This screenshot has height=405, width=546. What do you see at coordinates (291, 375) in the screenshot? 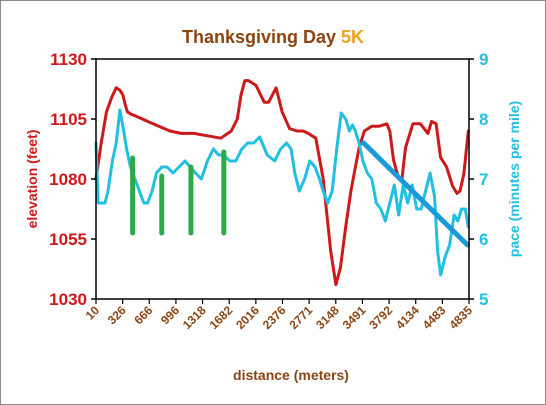
I see `x-axis-label: distance (meters)` at bounding box center [291, 375].